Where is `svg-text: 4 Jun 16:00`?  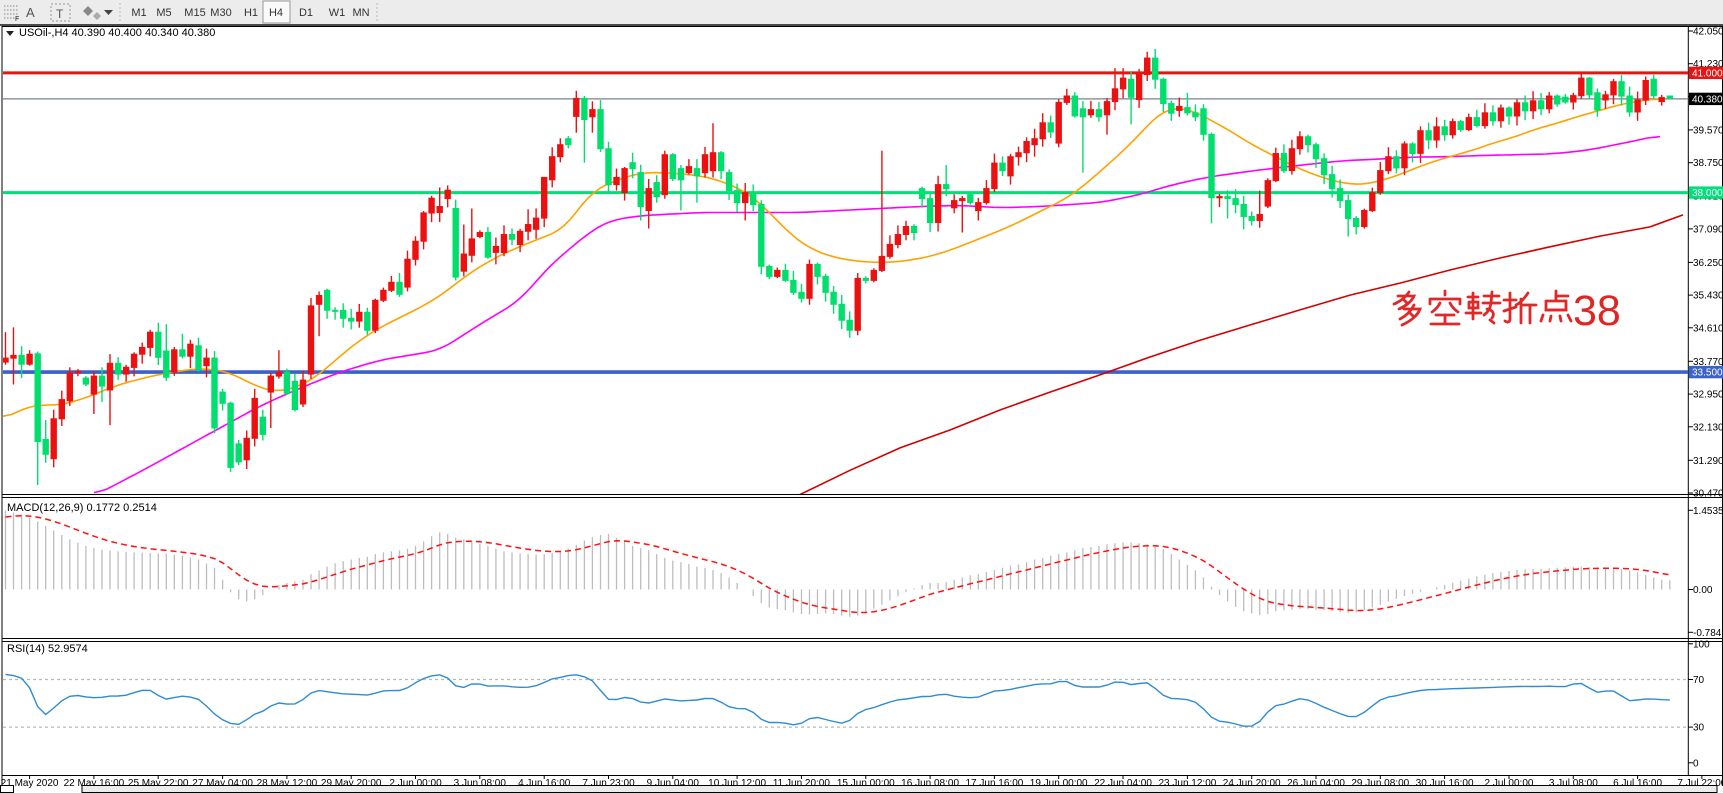
svg-text: 4 Jun 16:00 is located at coordinates (544, 783).